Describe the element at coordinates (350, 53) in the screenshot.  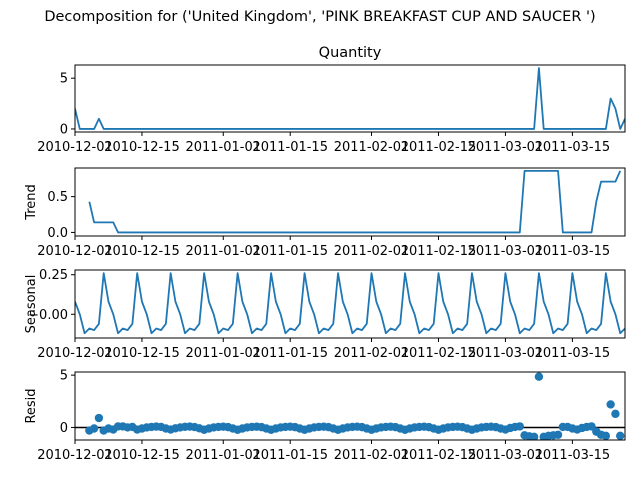
I see `panel-title: Quantity` at that location.